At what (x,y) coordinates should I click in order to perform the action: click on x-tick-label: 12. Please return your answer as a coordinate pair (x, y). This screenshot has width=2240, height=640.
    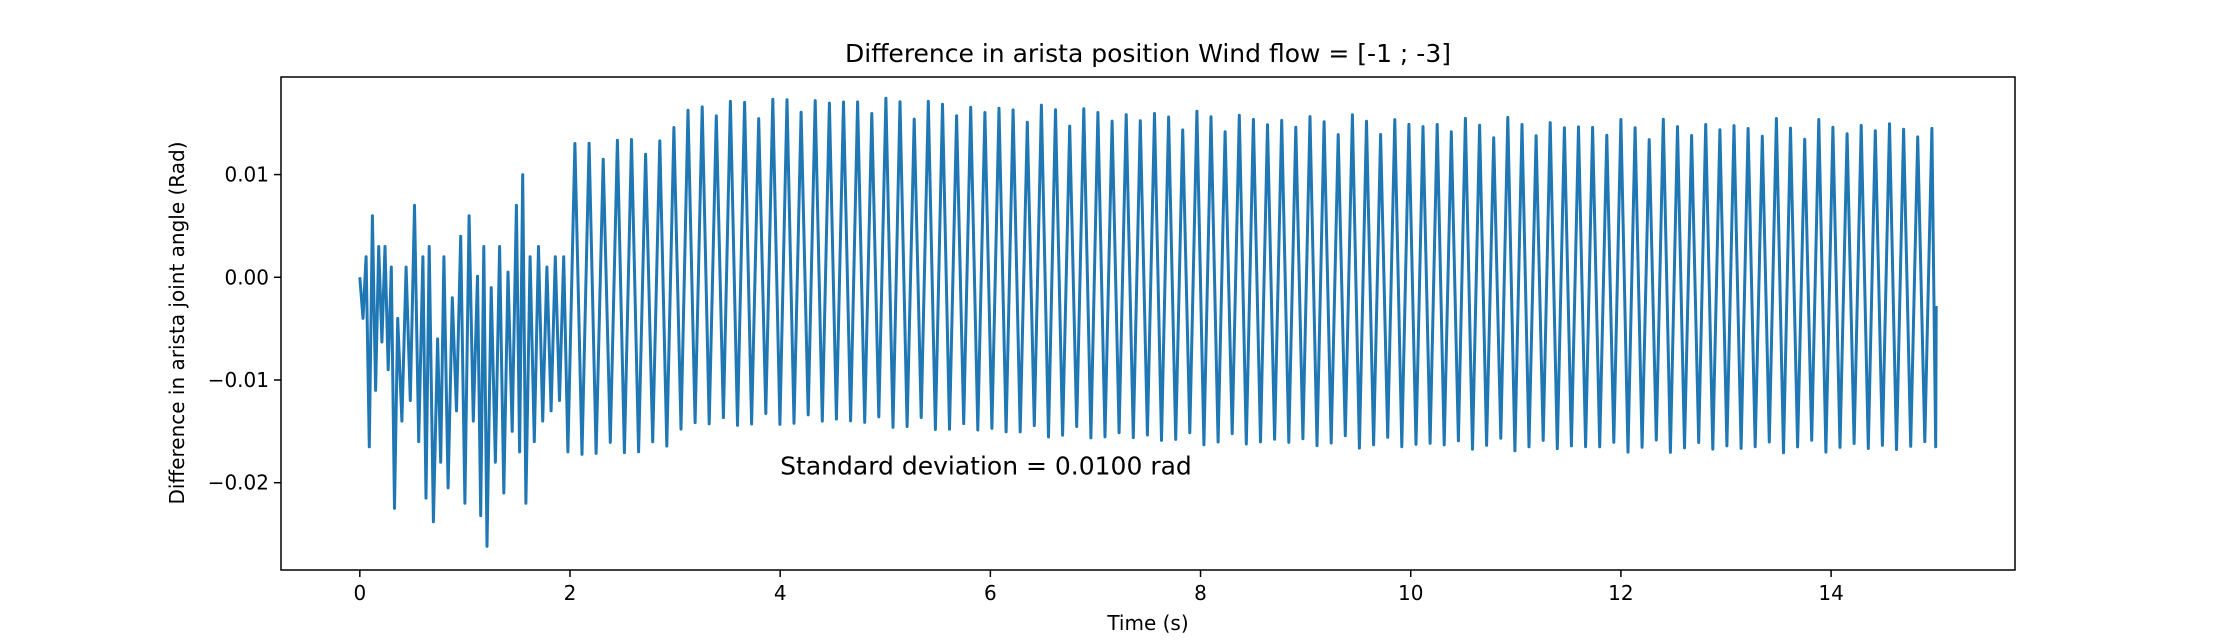
    Looking at the image, I should click on (1620, 593).